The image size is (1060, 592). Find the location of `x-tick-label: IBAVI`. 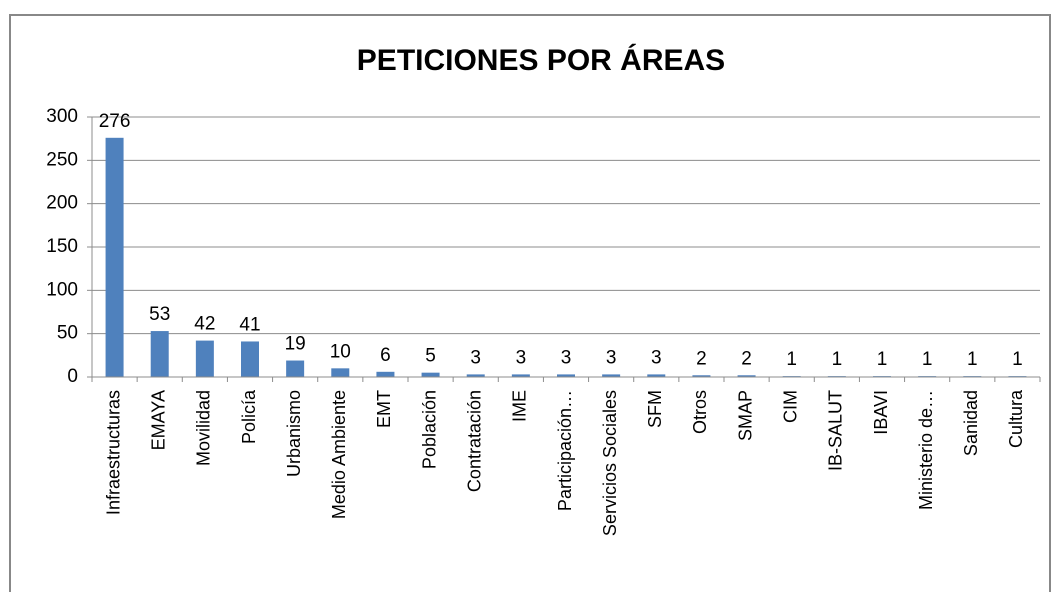

x-tick-label: IBAVI is located at coordinates (881, 412).